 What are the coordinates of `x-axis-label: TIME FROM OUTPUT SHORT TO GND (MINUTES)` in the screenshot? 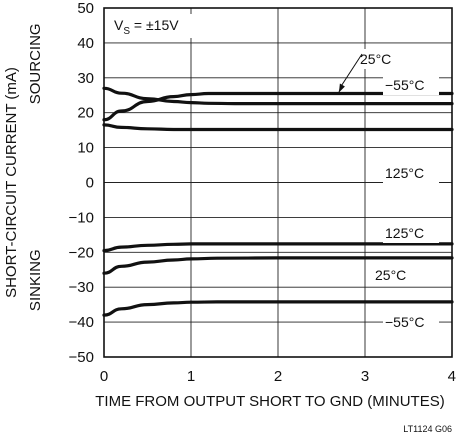 It's located at (269, 401).